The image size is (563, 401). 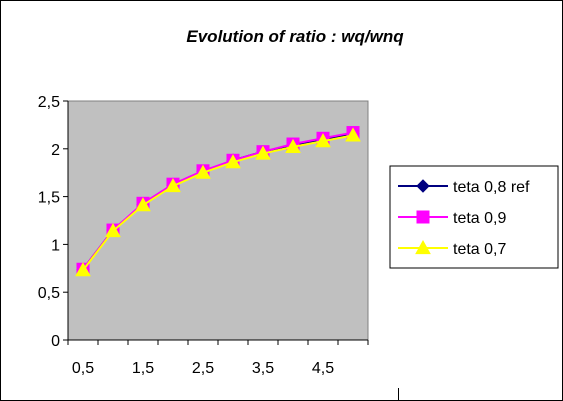 What do you see at coordinates (83, 368) in the screenshot?
I see `x-tick-label: 0,5` at bounding box center [83, 368].